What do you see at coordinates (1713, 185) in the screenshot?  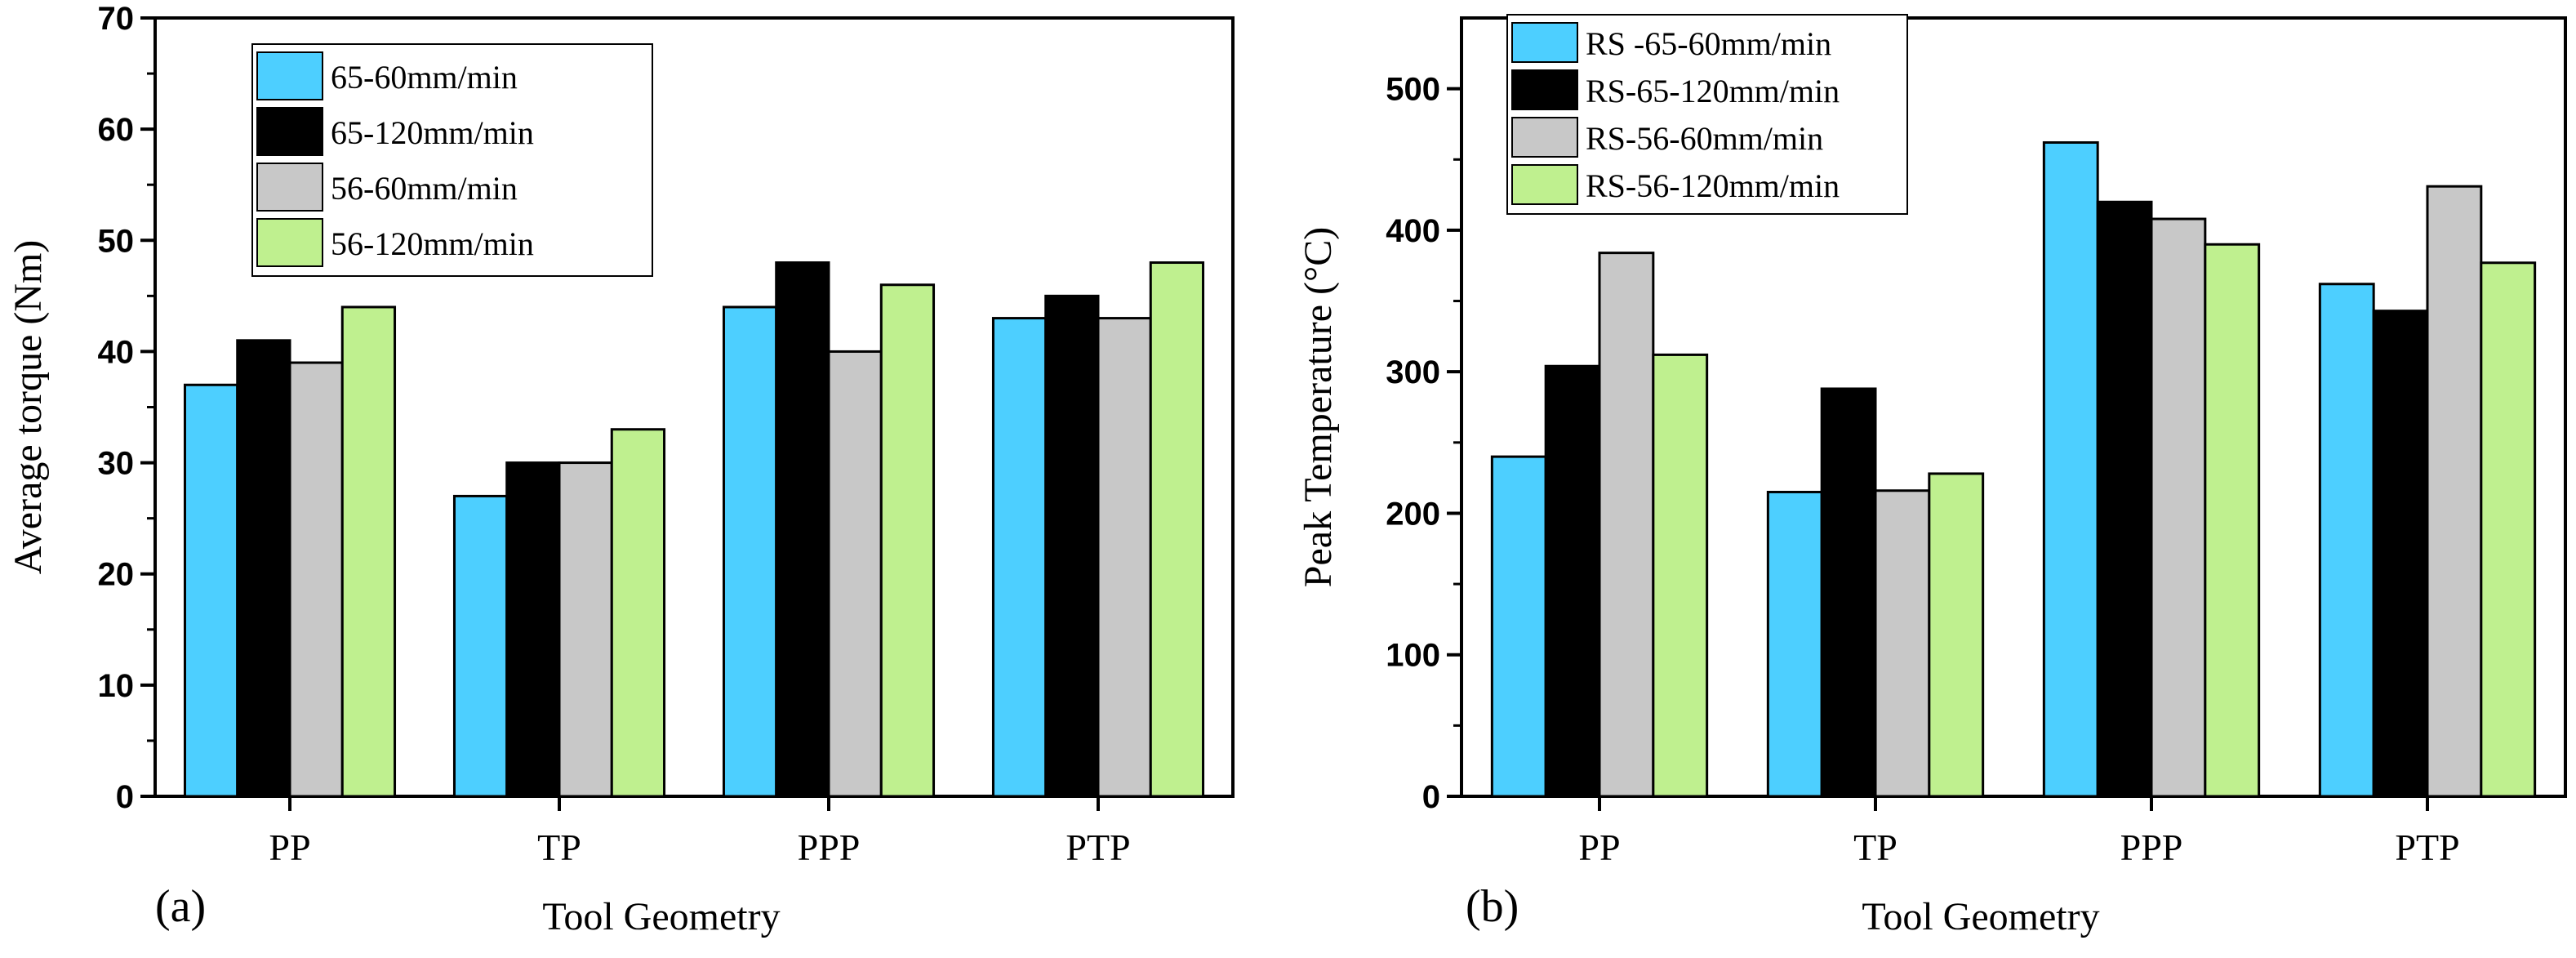 I see `legend-label-4: RS-56-120mm/min` at bounding box center [1713, 185].